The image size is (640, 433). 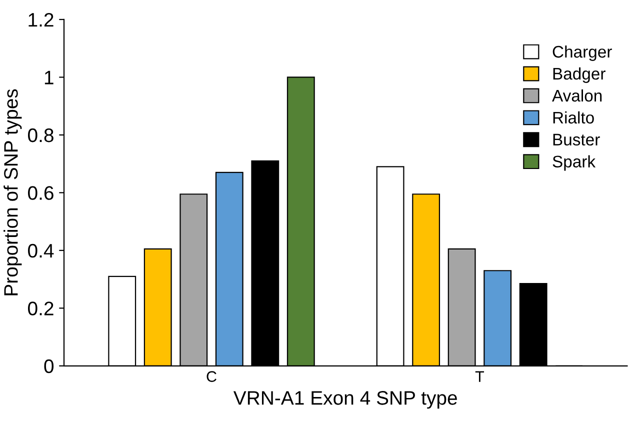 I want to click on legend-label: Buster, so click(x=576, y=140).